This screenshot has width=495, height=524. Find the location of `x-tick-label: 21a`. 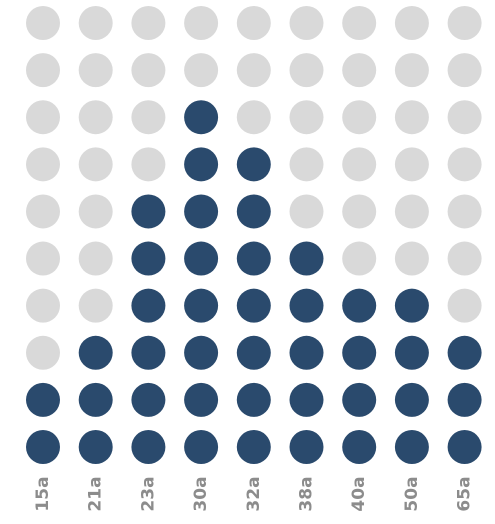

x-tick-label: 21a is located at coordinates (96, 493).